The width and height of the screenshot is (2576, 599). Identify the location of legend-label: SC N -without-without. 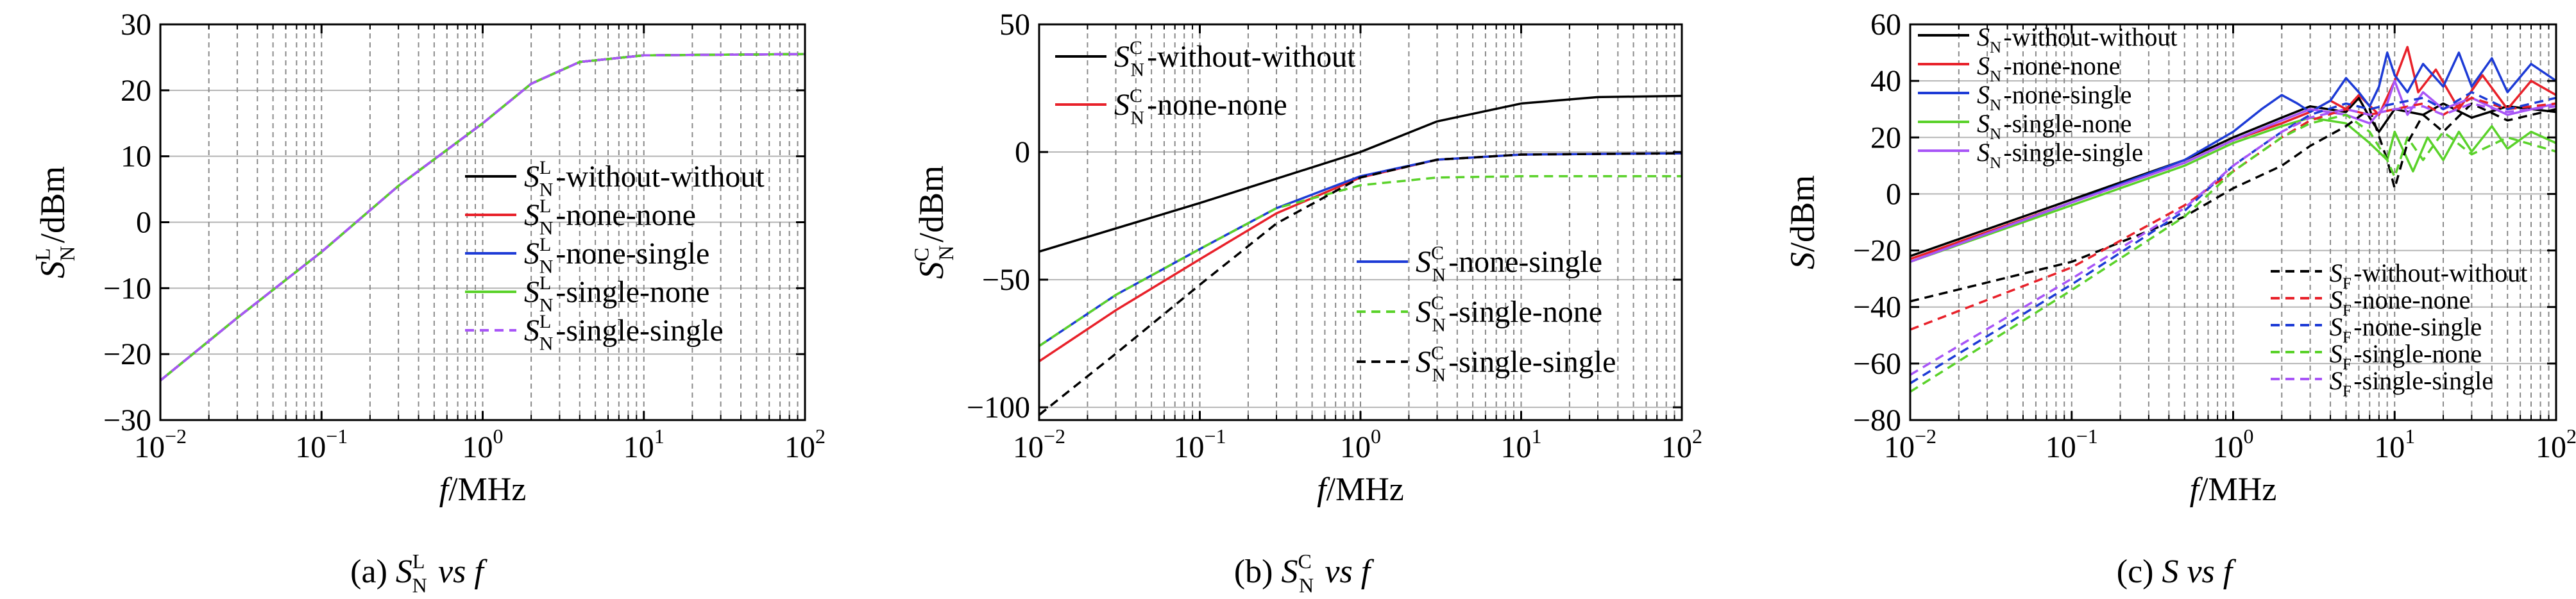
(1235, 59).